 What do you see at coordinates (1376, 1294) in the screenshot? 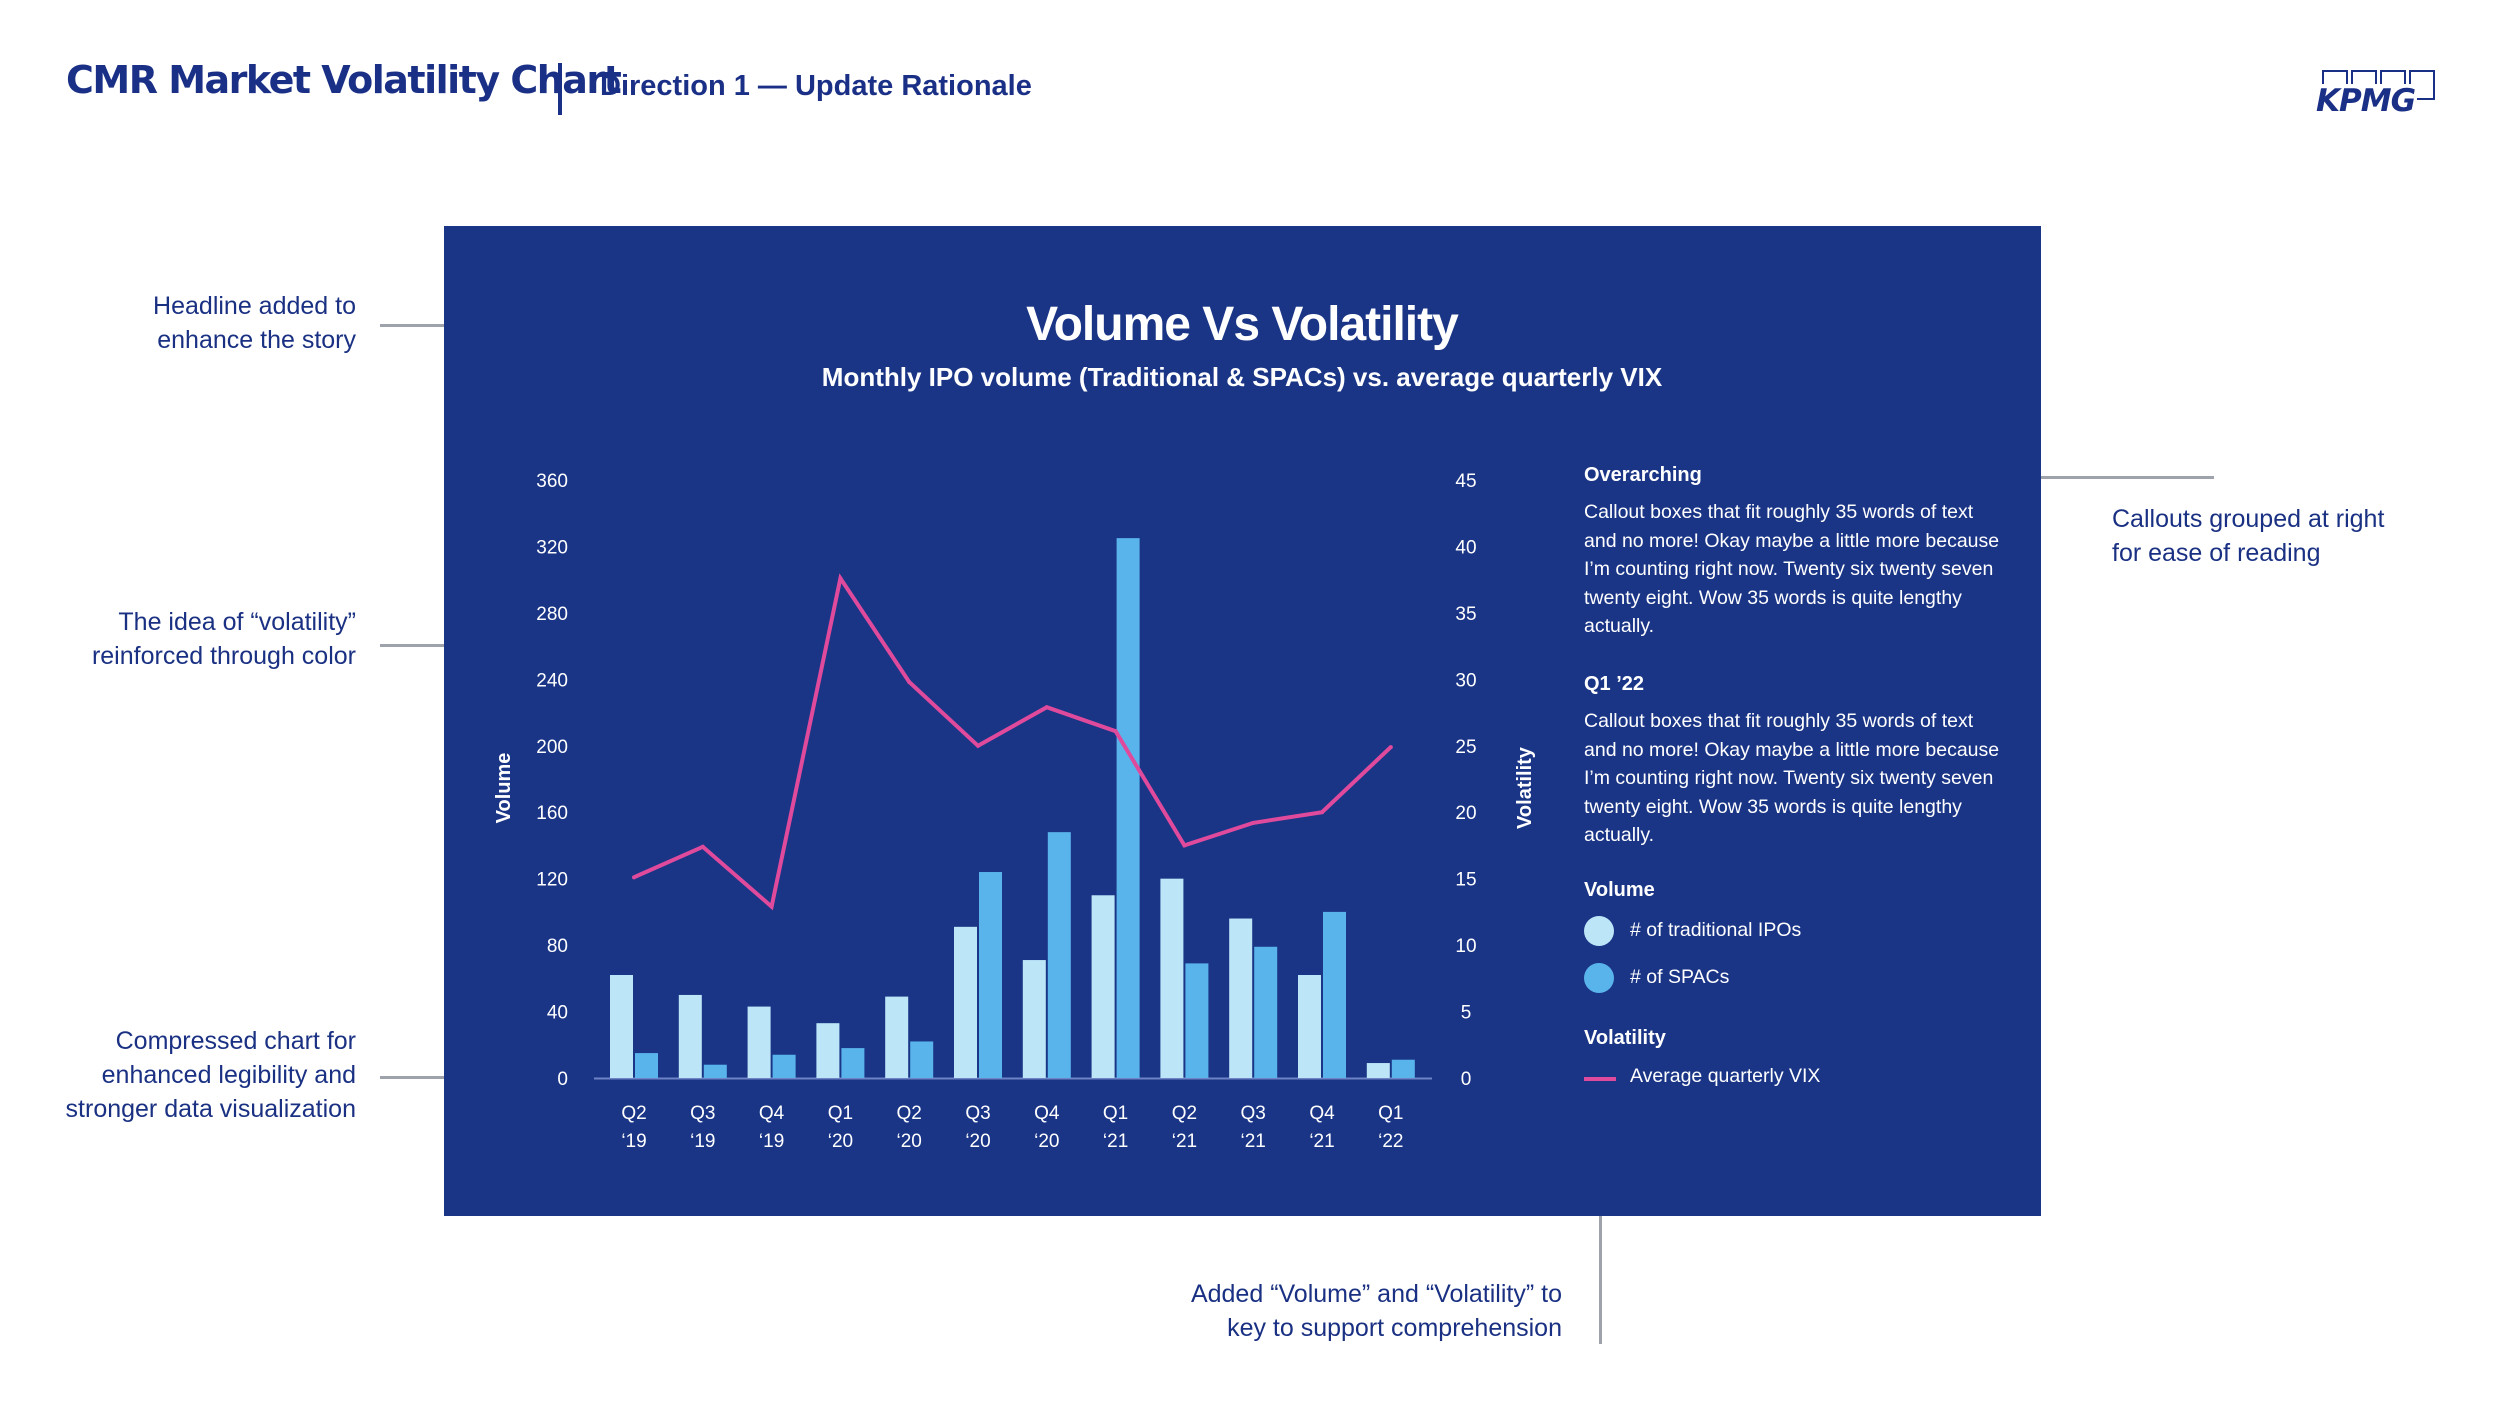
I see `annotation-line: Added “Volume” and “Volatility” to` at bounding box center [1376, 1294].